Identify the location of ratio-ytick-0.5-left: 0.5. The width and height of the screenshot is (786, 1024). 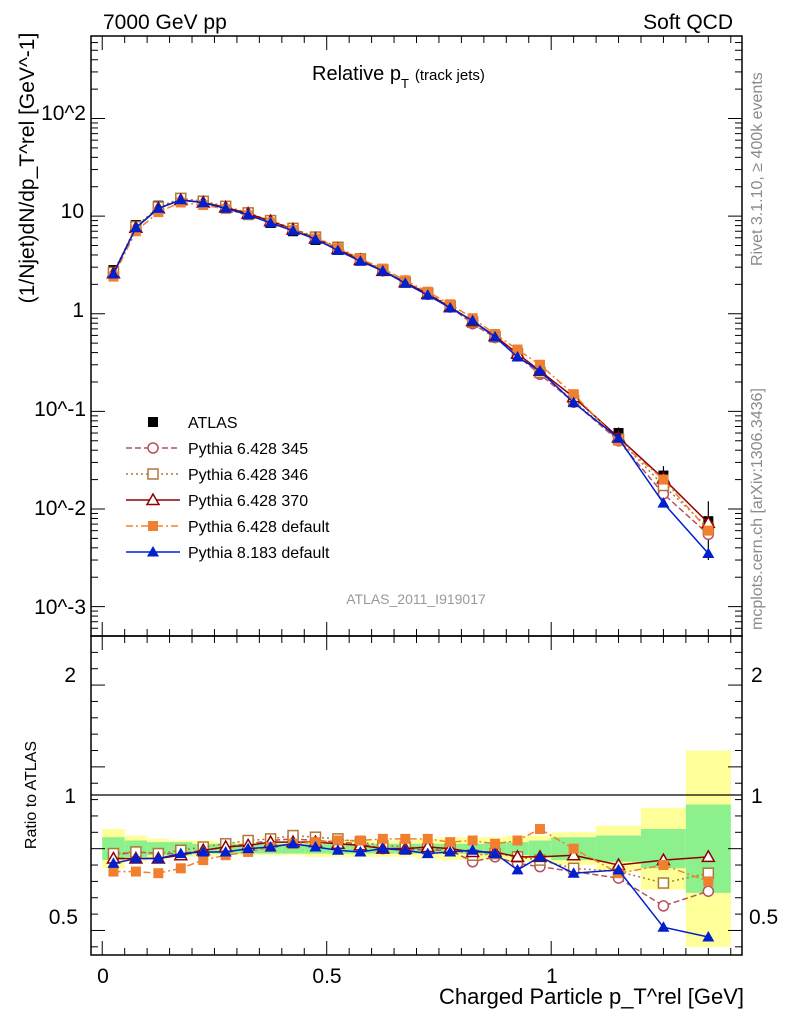
(63, 917).